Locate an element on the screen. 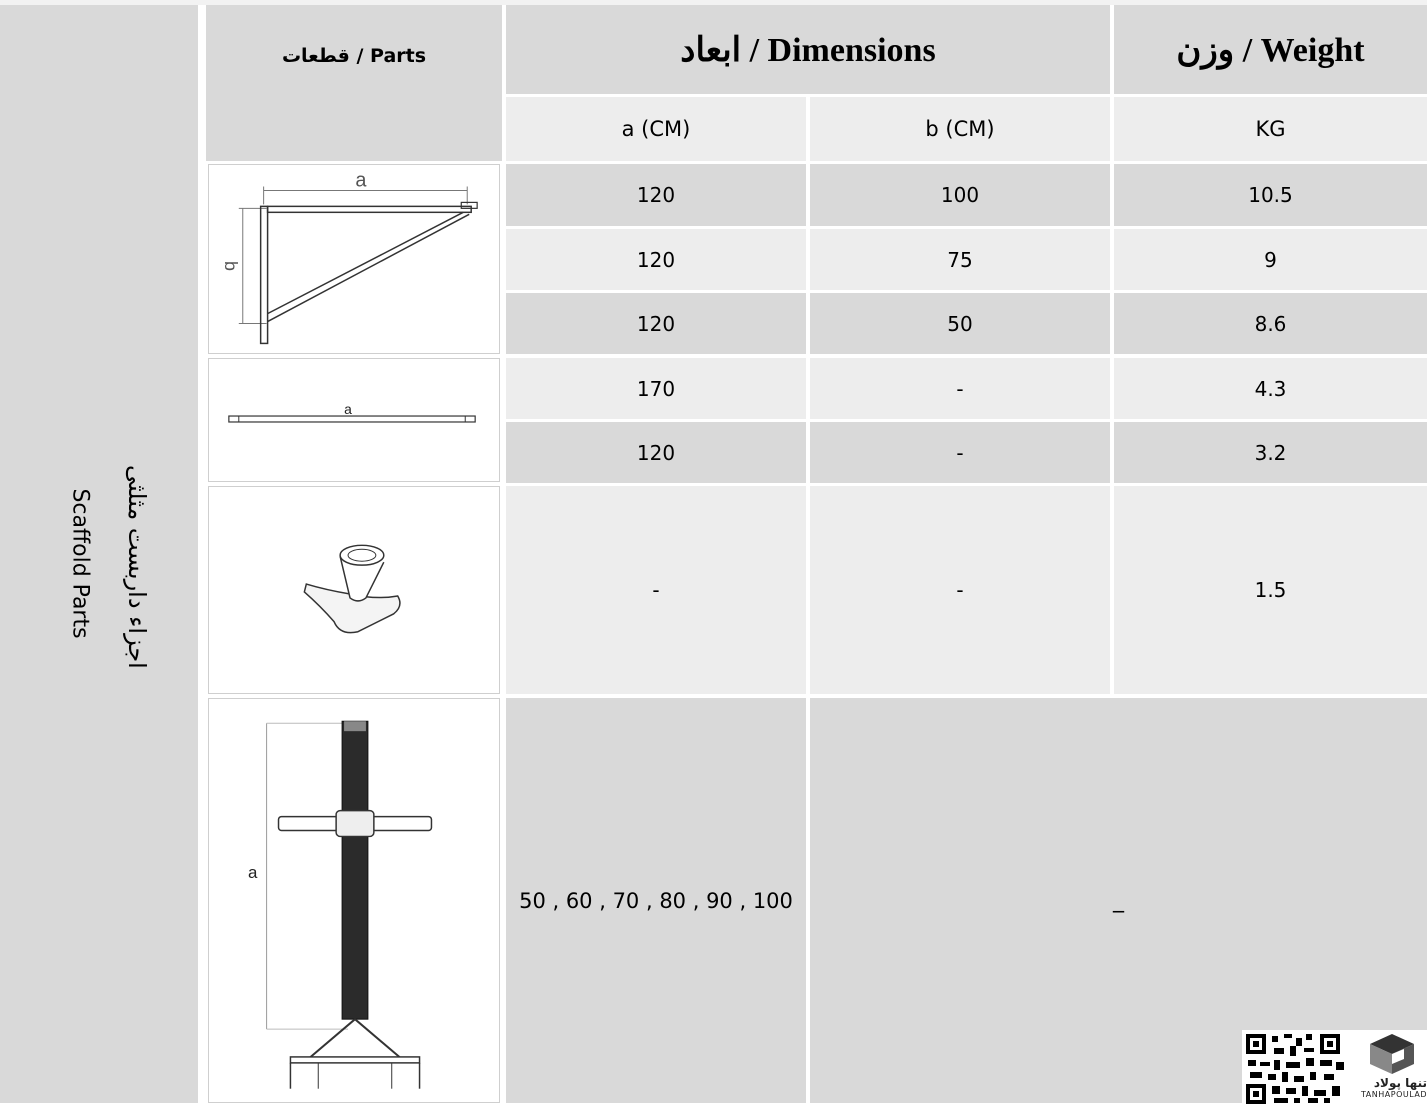  triangle-bracket-drawing: a b is located at coordinates (349, 257).